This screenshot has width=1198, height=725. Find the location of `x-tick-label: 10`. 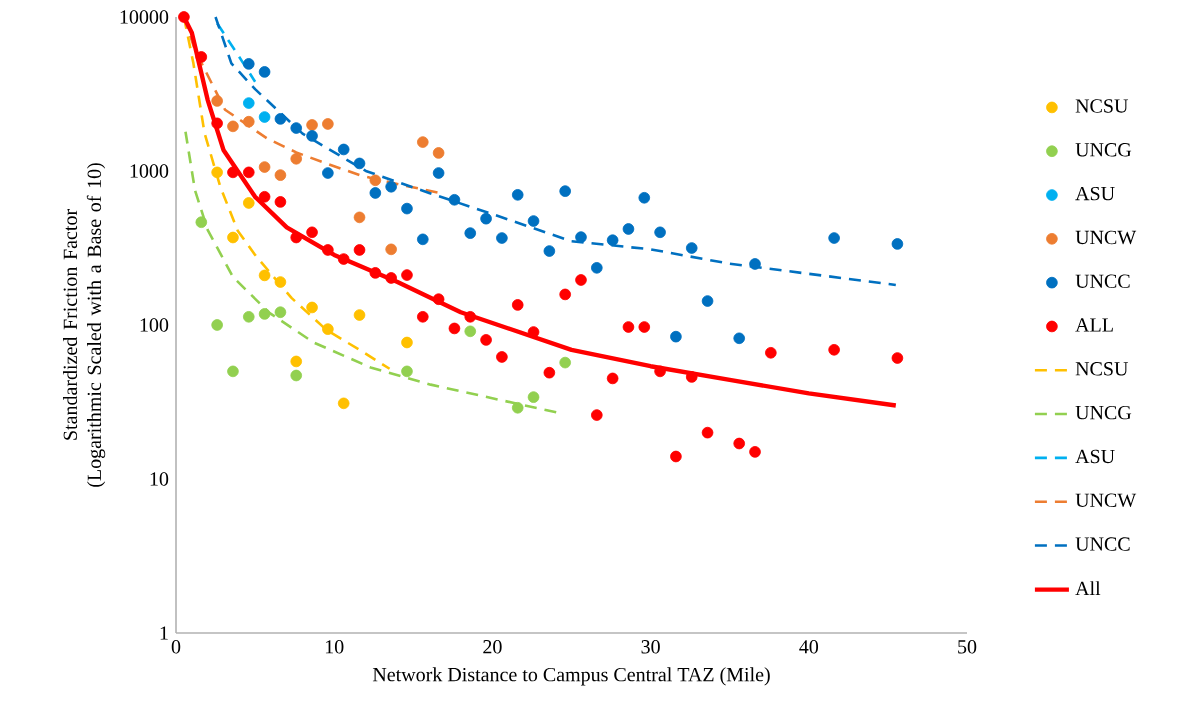

x-tick-label: 10 is located at coordinates (334, 647).